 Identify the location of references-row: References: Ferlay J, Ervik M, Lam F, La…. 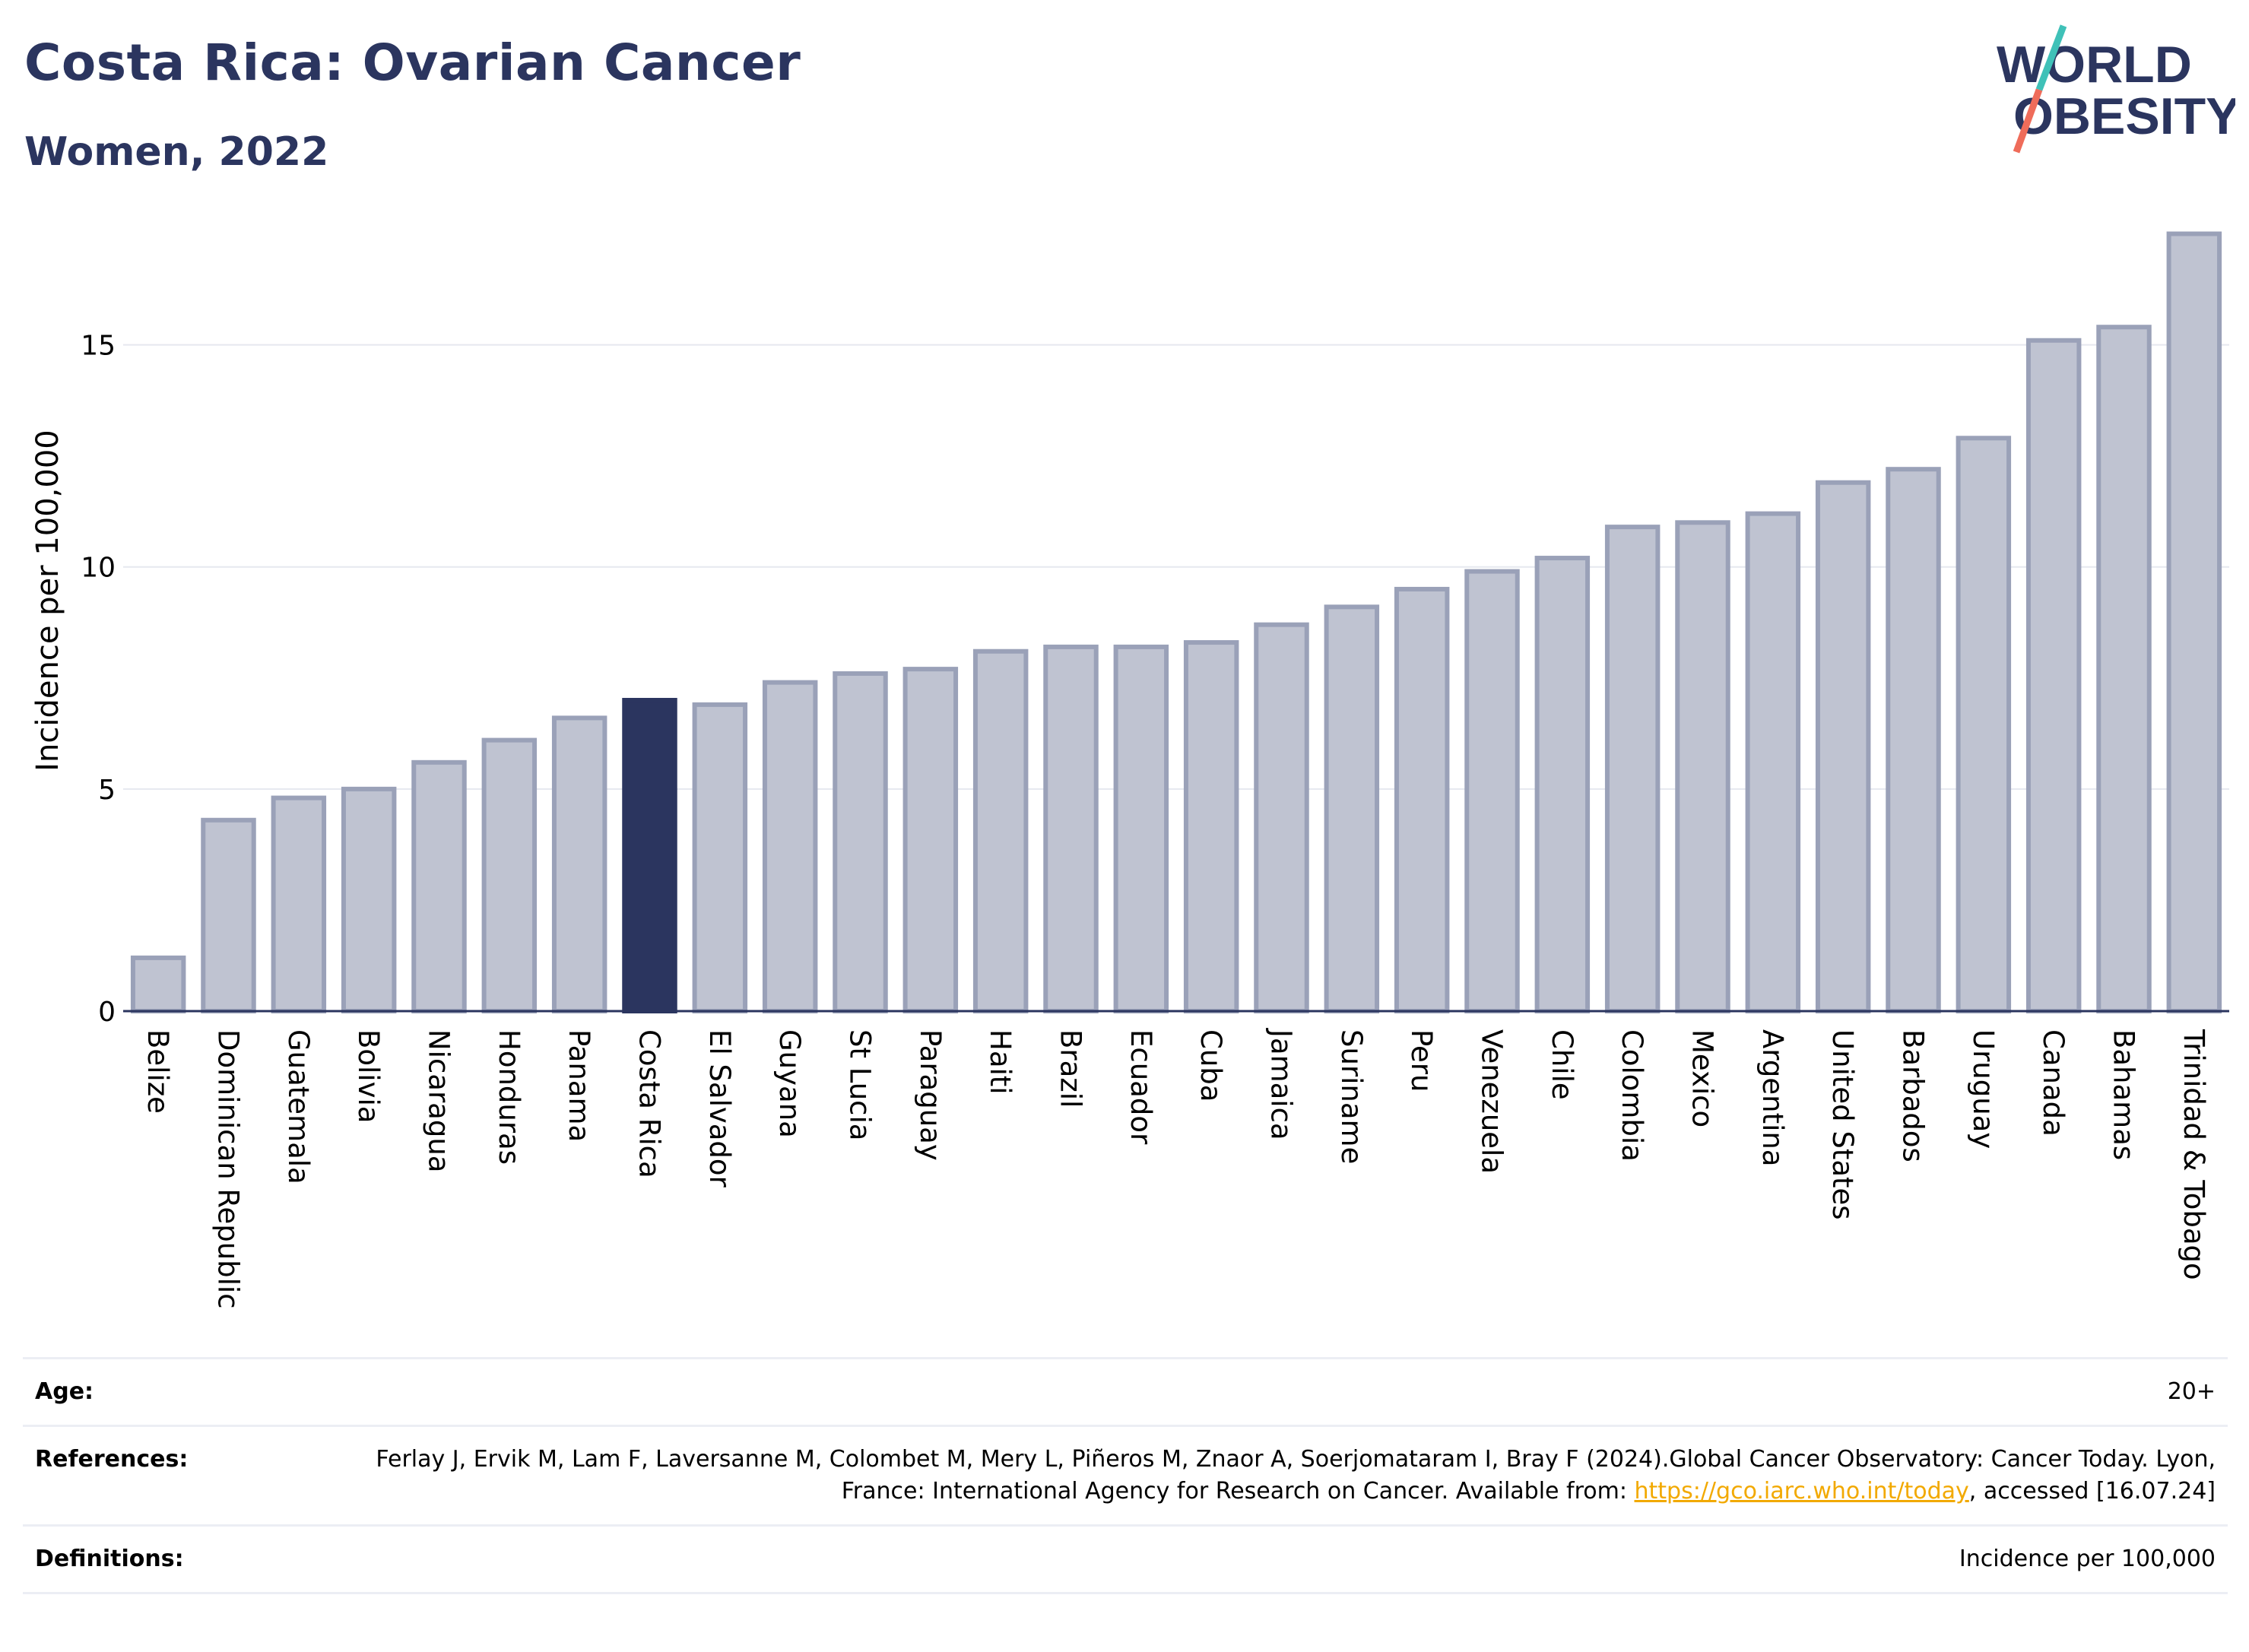
(1125, 1474).